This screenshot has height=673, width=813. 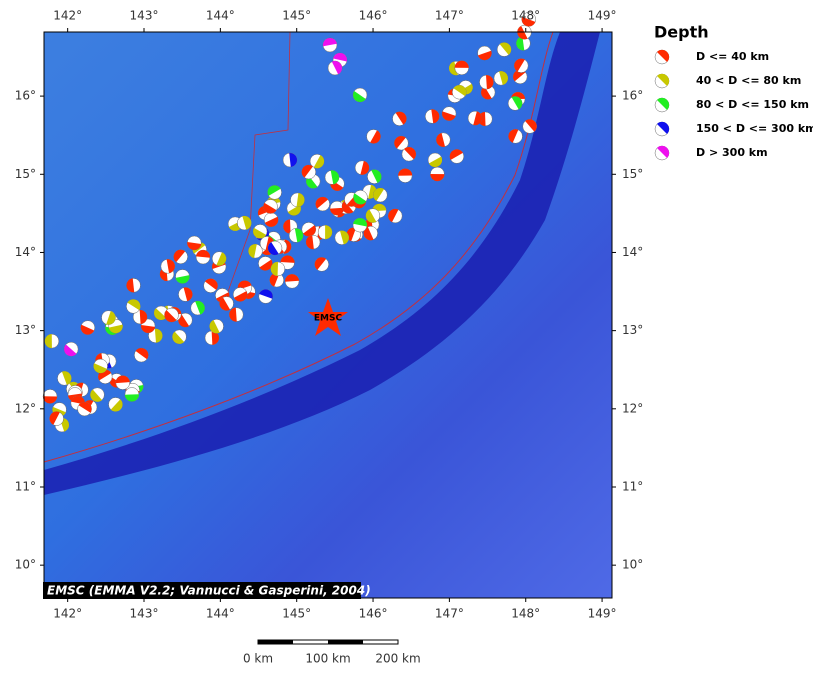 What do you see at coordinates (748, 80) in the screenshot?
I see `legend-label: 40 < D <= 80 km` at bounding box center [748, 80].